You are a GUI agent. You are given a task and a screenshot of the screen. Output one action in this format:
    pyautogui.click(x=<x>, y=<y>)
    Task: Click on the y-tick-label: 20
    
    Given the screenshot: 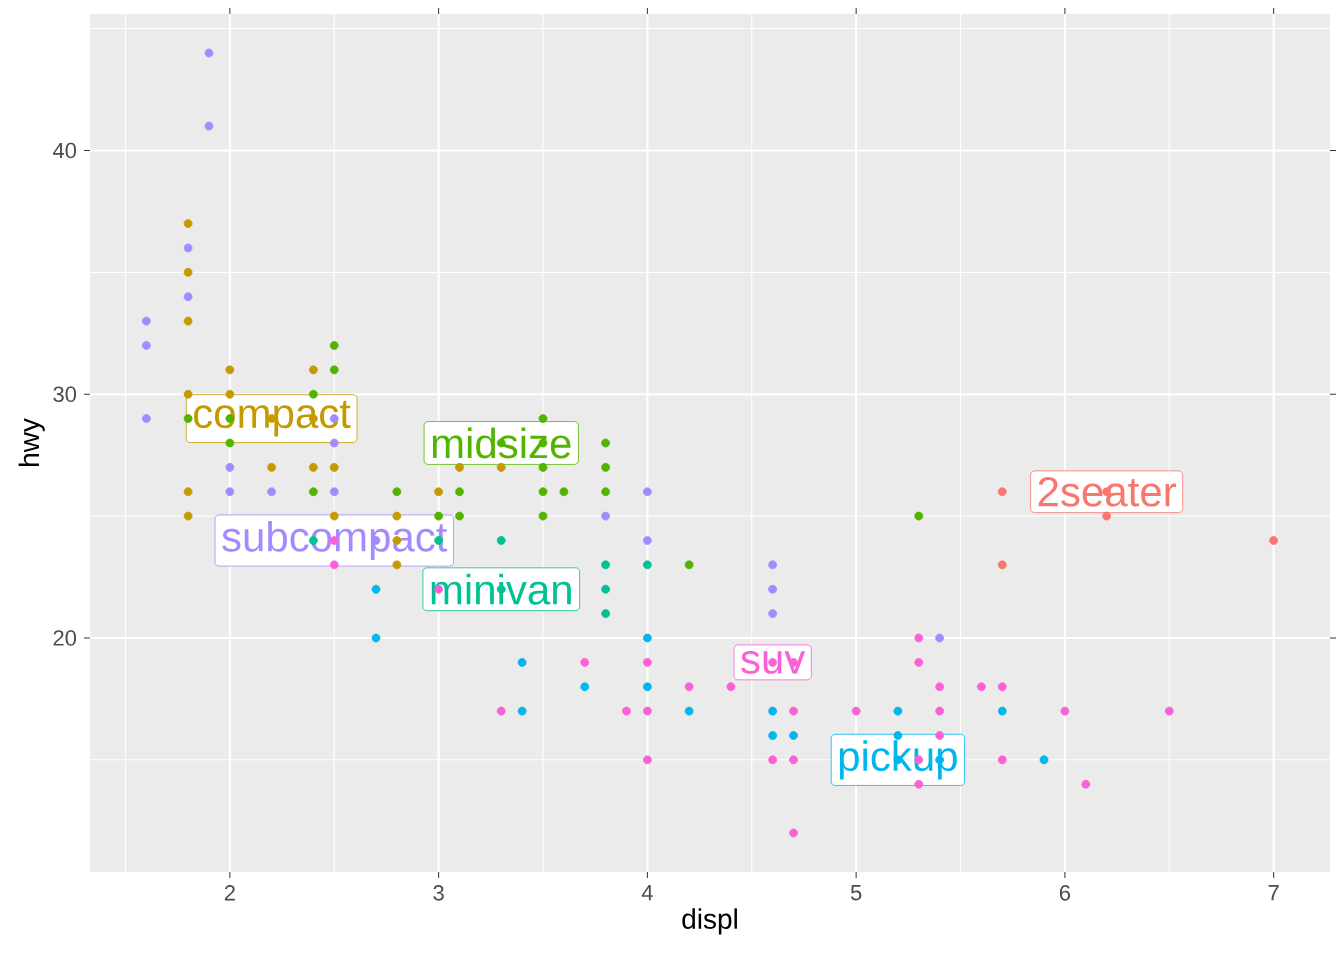 What is the action you would take?
    pyautogui.click(x=65, y=638)
    